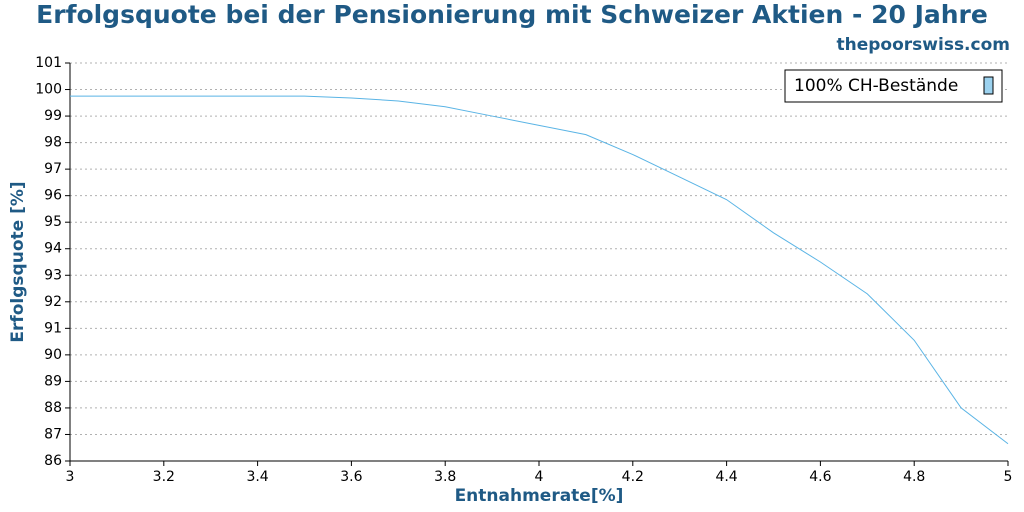  Describe the element at coordinates (988, 85) in the screenshot. I see `legend-swatch` at that location.